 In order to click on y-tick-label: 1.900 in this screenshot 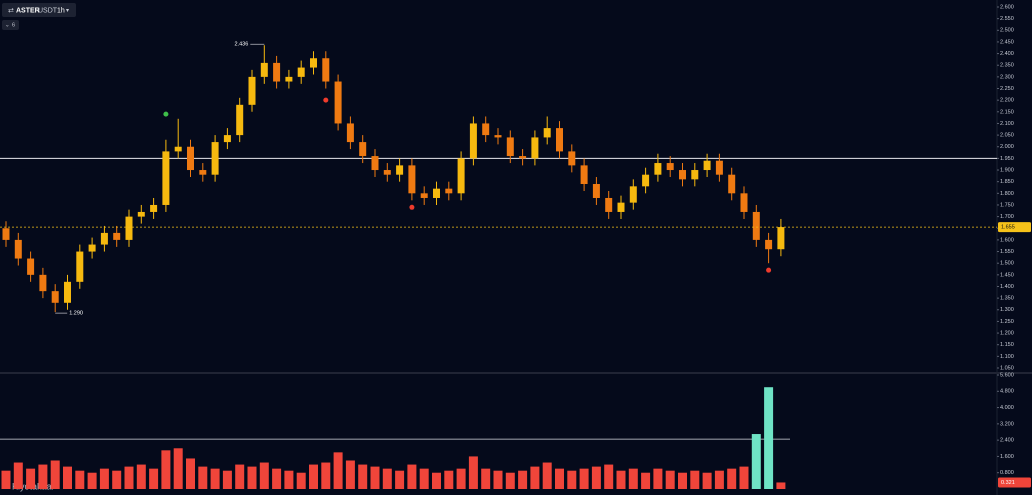, I will do `click(1007, 170)`.